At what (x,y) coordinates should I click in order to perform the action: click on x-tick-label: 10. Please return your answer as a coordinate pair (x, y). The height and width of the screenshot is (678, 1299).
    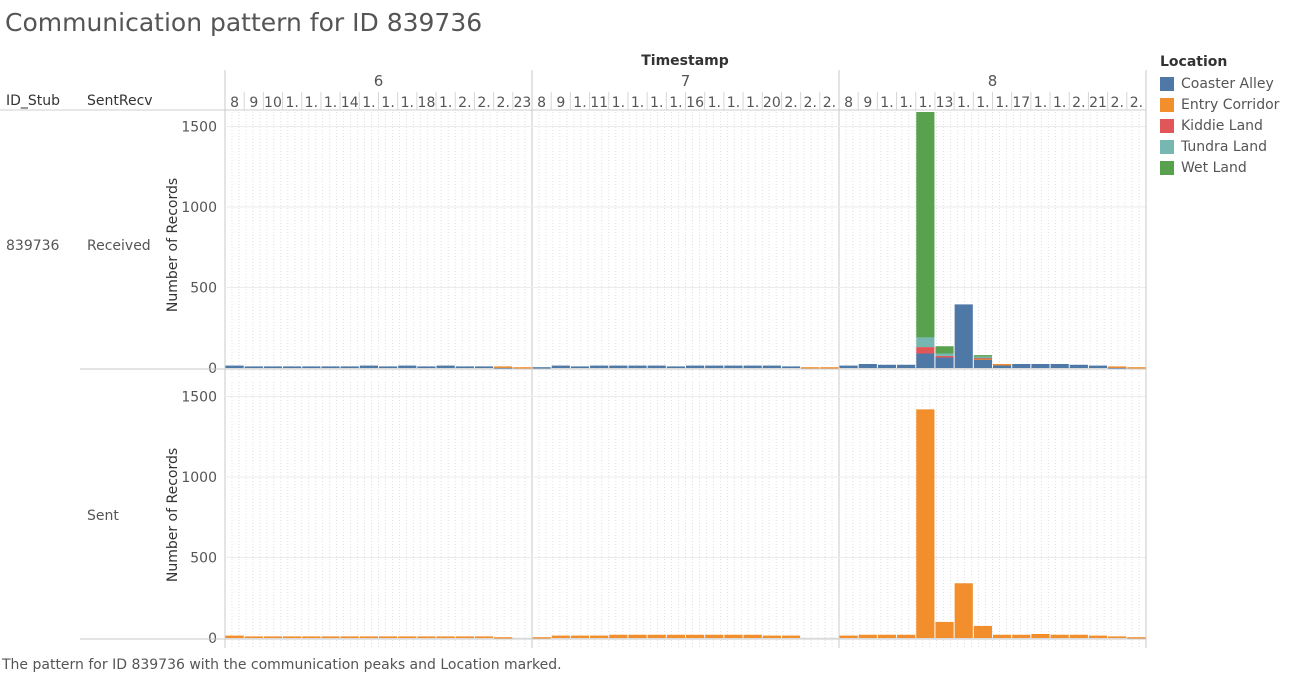
    Looking at the image, I should click on (273, 103).